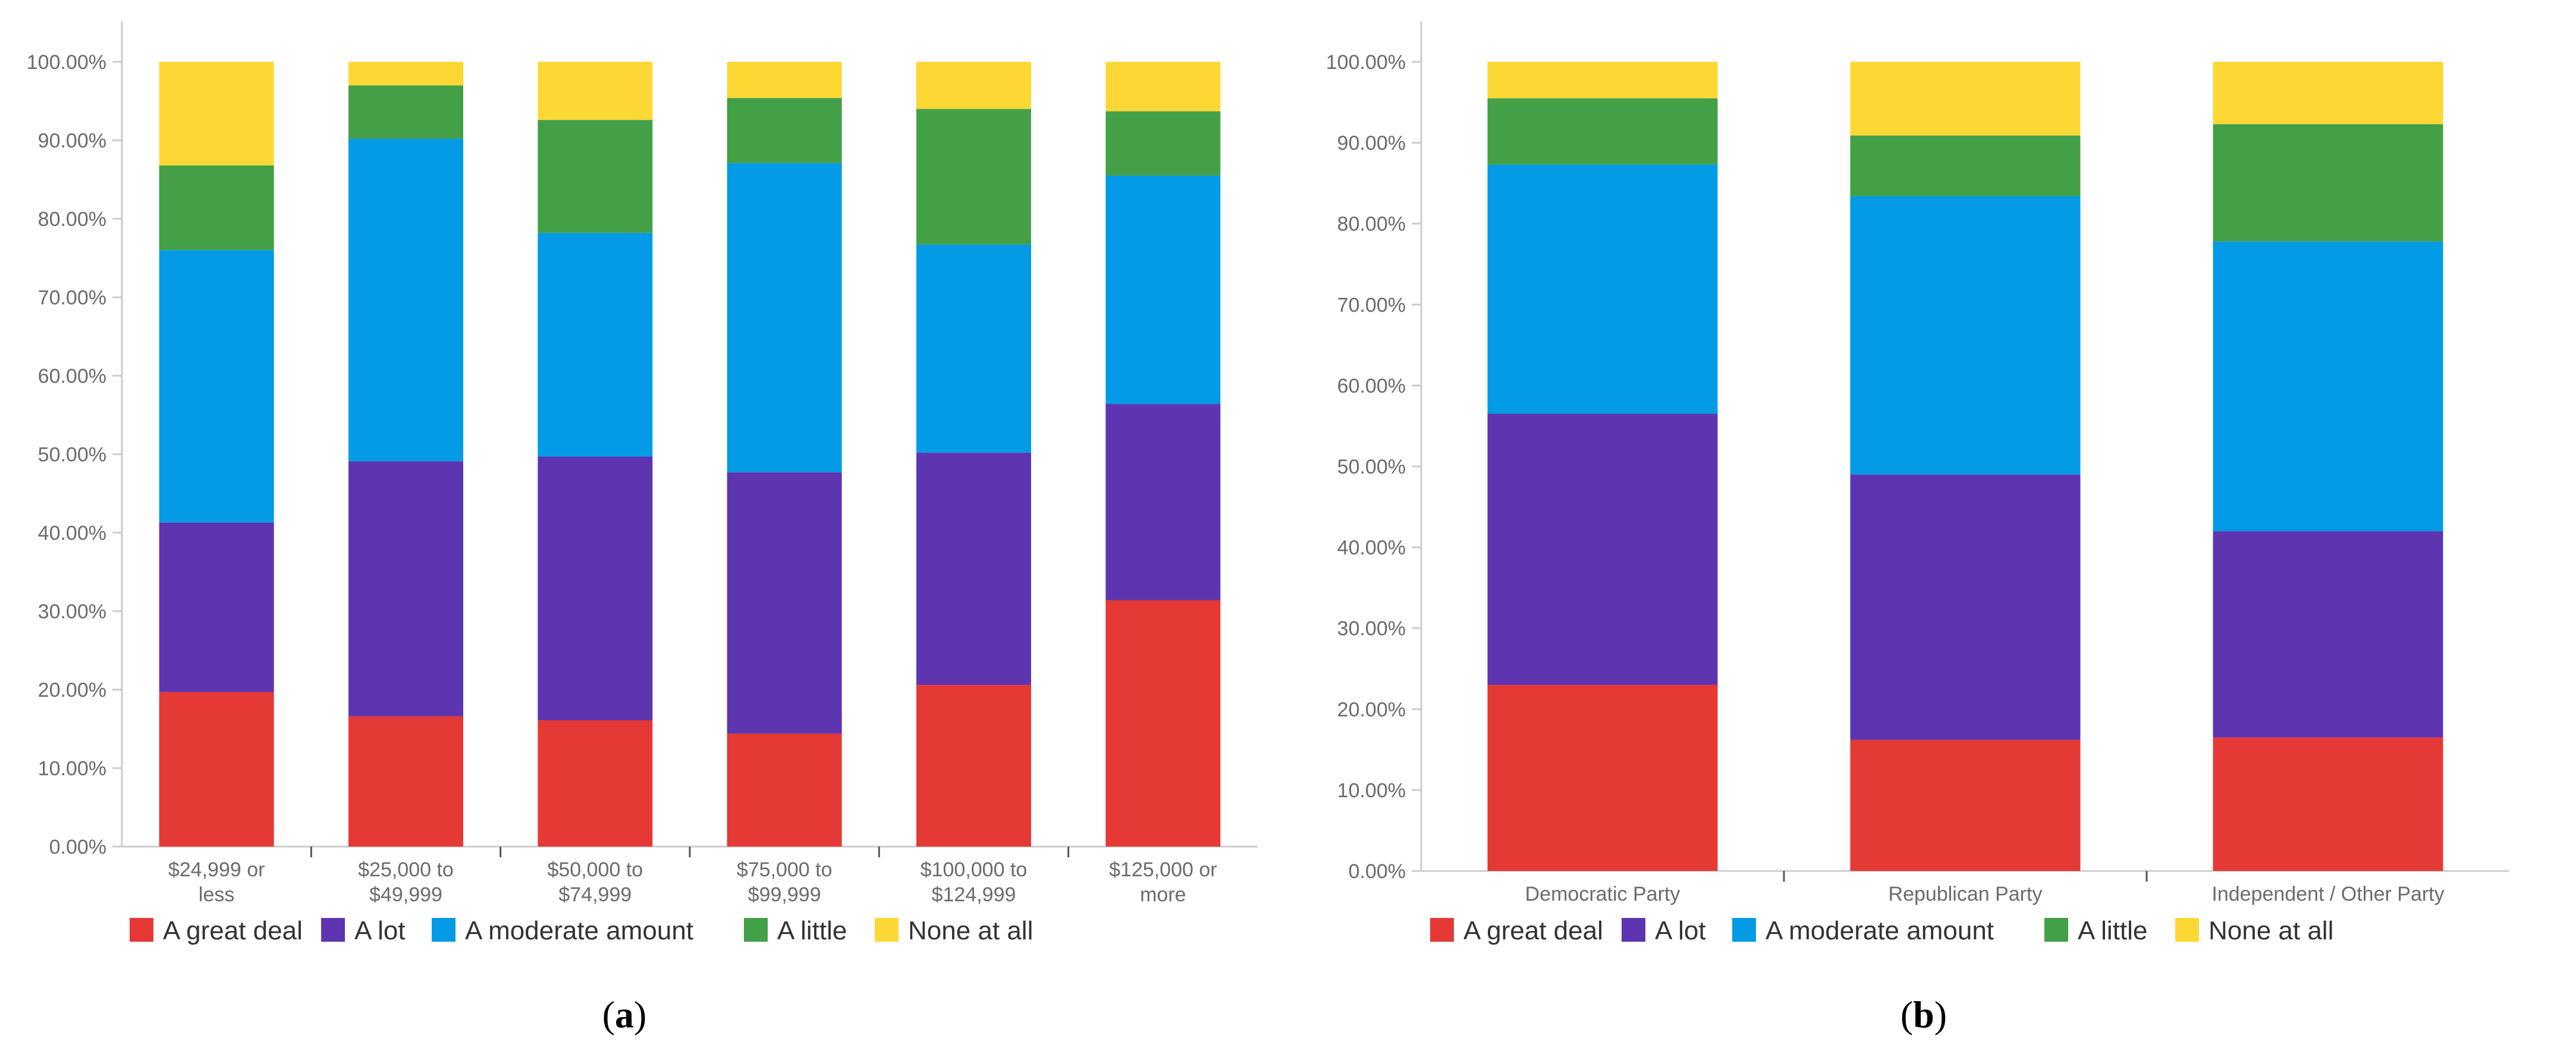 The height and width of the screenshot is (1063, 2576). What do you see at coordinates (216, 386) in the screenshot?
I see `bar-a-moderate-amount-24-999-or-less` at bounding box center [216, 386].